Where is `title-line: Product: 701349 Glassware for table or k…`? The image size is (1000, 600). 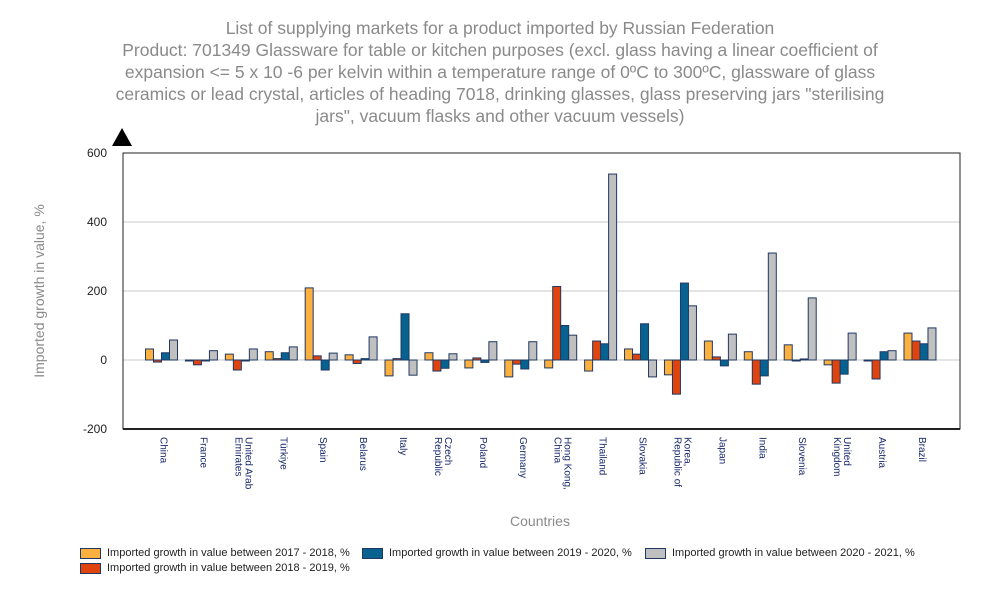 title-line: Product: 701349 Glassware for table or k… is located at coordinates (500, 50).